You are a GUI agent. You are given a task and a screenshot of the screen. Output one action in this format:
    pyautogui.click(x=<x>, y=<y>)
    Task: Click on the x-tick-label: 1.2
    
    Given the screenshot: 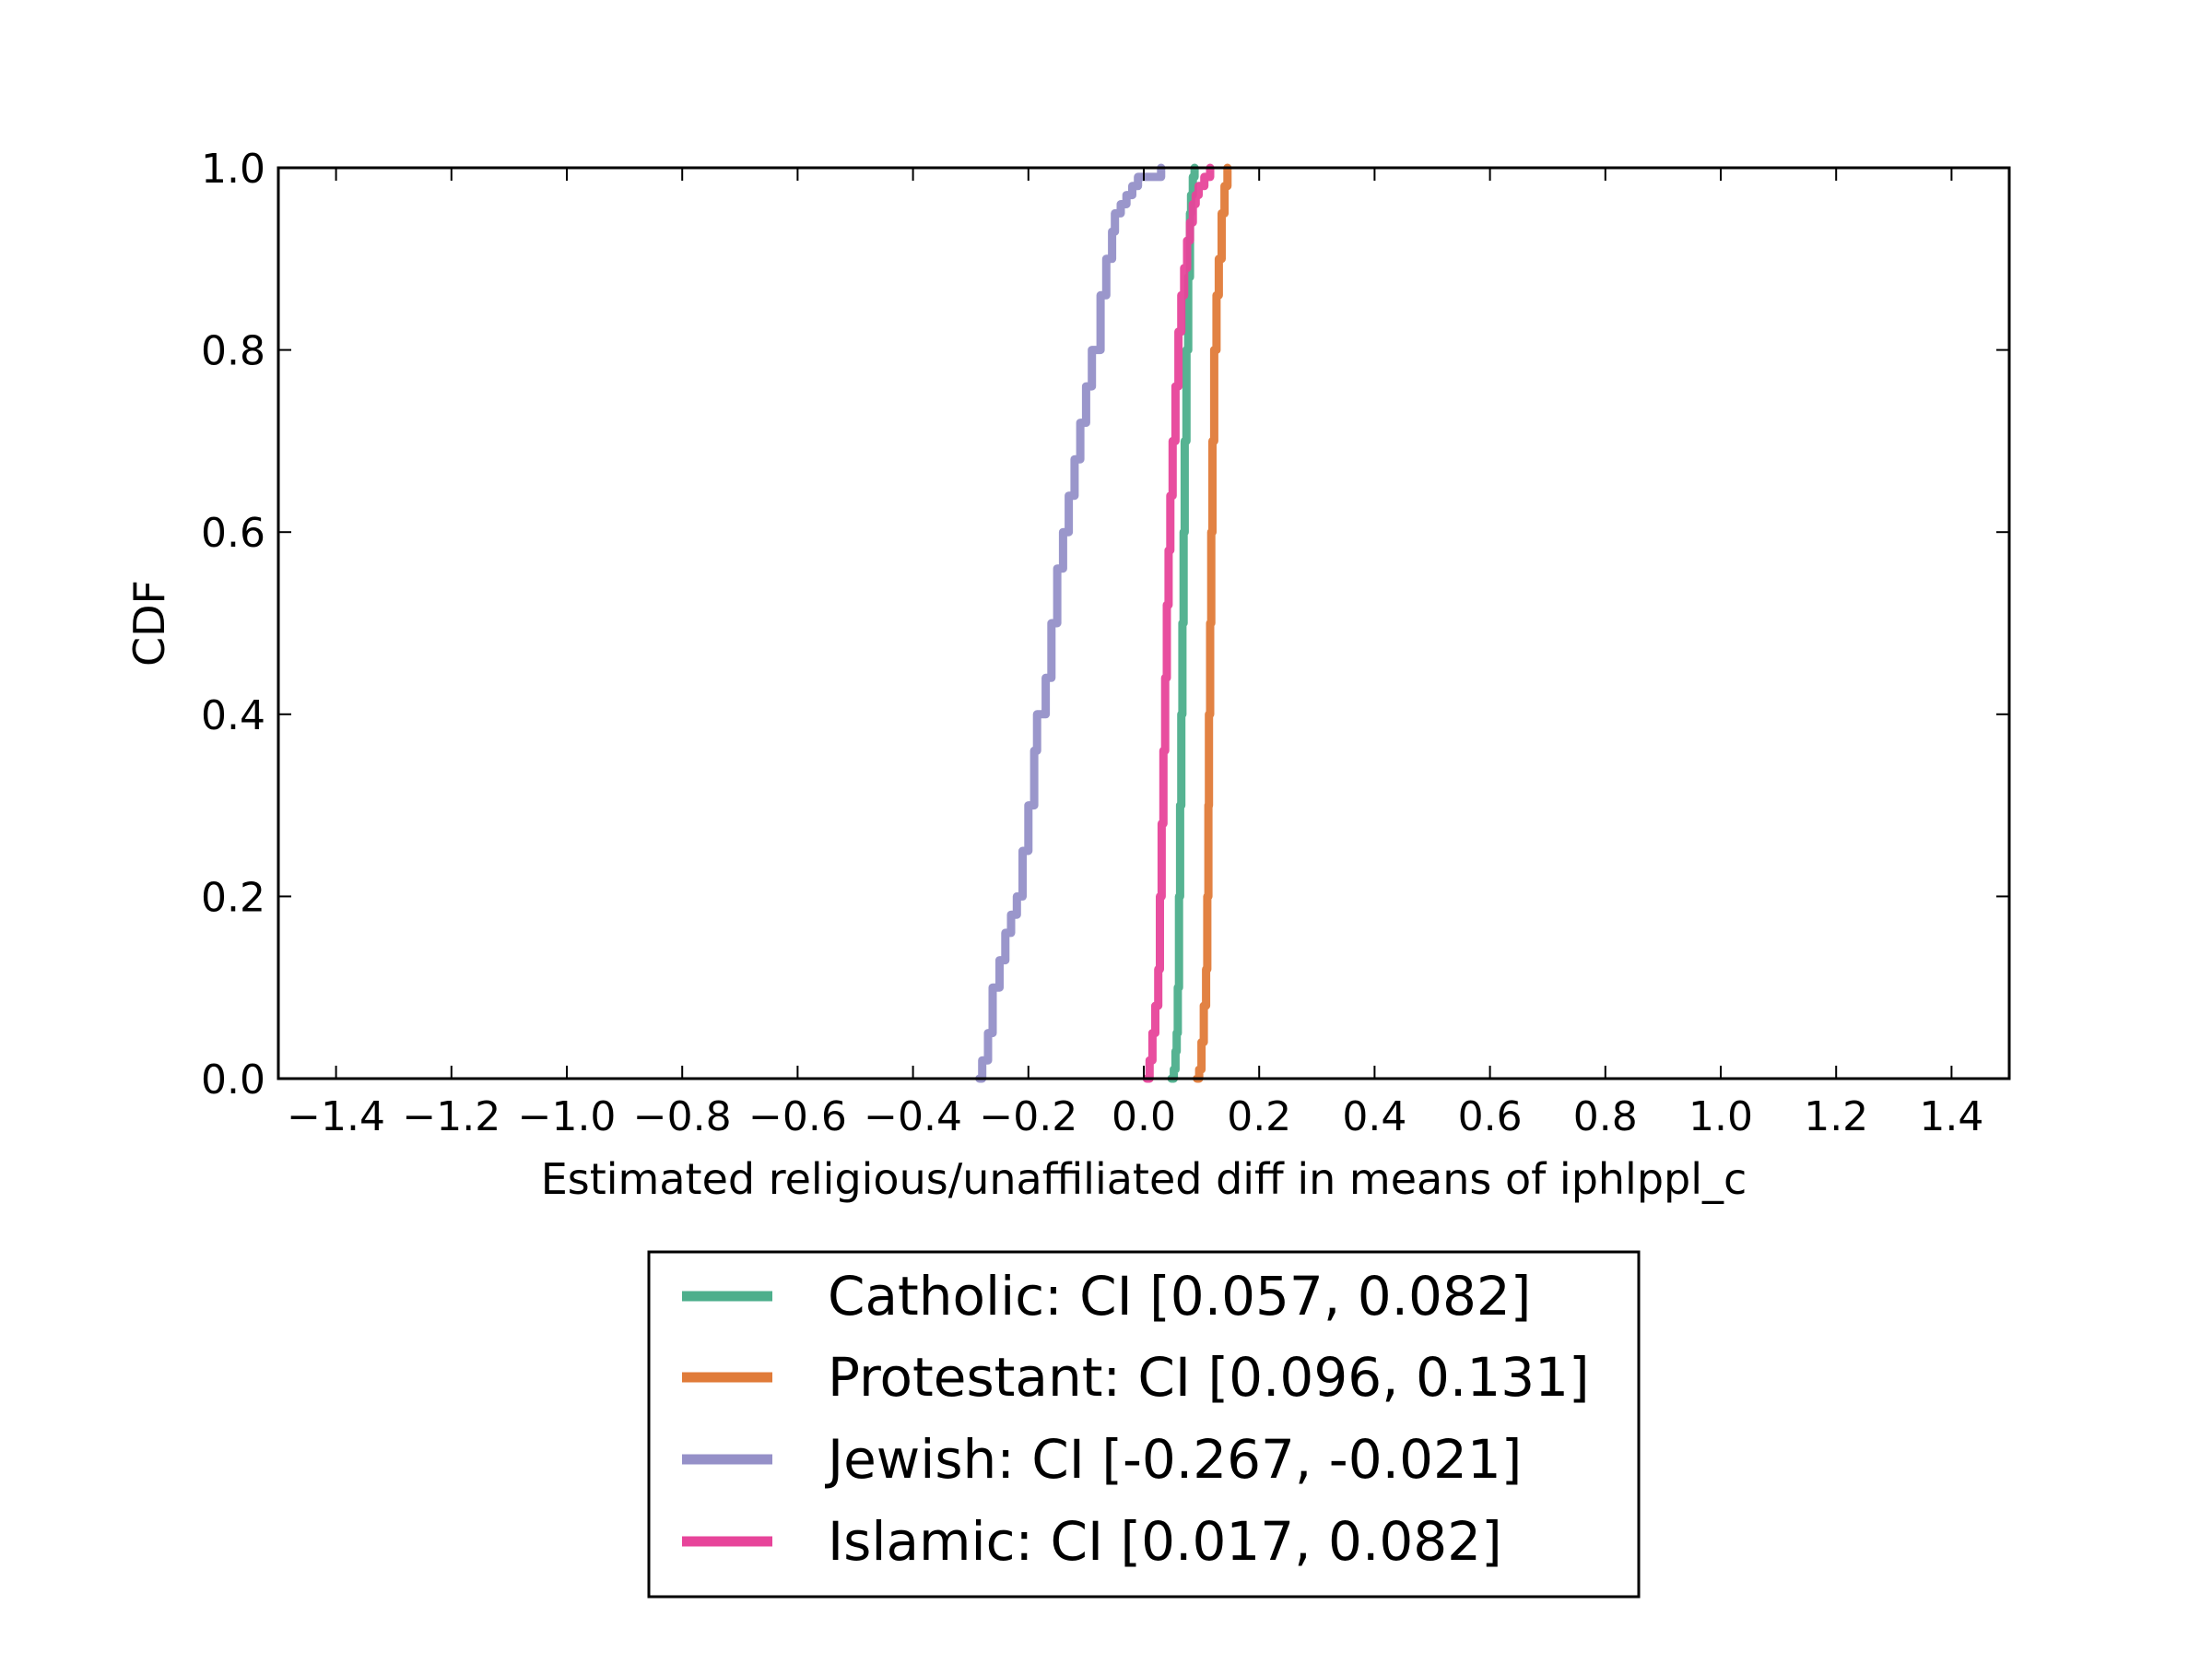 What is the action you would take?
    pyautogui.click(x=1836, y=1116)
    